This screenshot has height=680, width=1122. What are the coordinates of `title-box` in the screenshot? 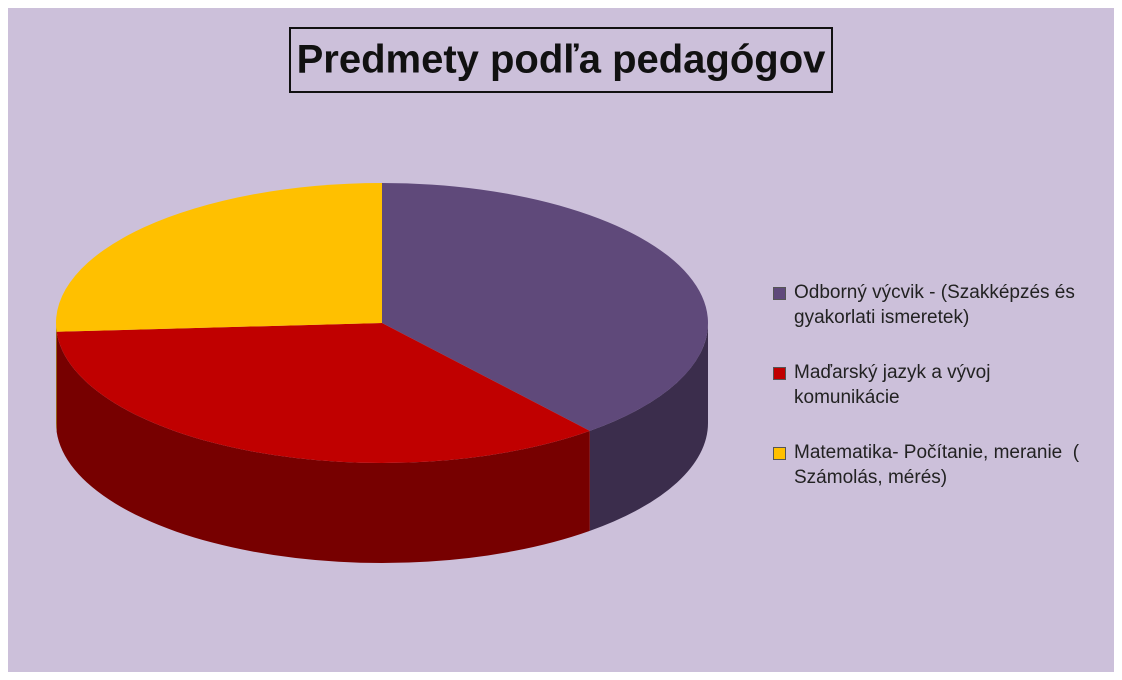 It's located at (561, 60).